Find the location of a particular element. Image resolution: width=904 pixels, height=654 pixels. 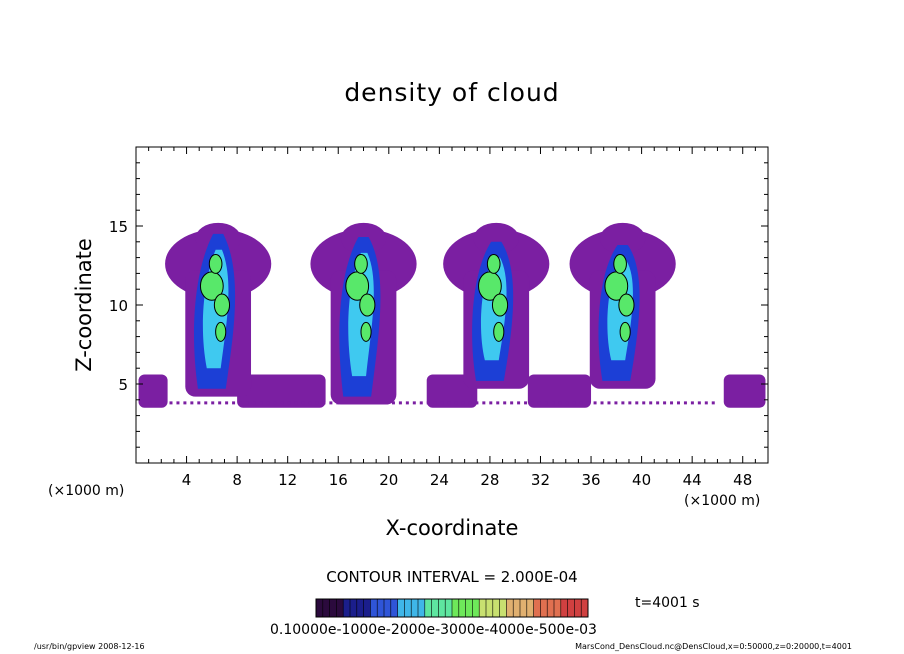

x-tick-label: 40 is located at coordinates (641, 480).